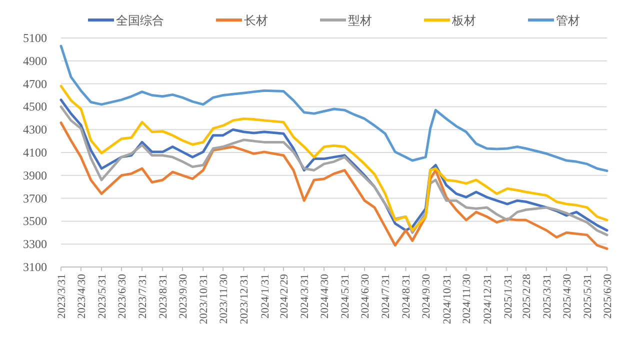 The height and width of the screenshot is (344, 624). Describe the element at coordinates (35, 107) in the screenshot. I see `y-tick-label: 4500` at that location.